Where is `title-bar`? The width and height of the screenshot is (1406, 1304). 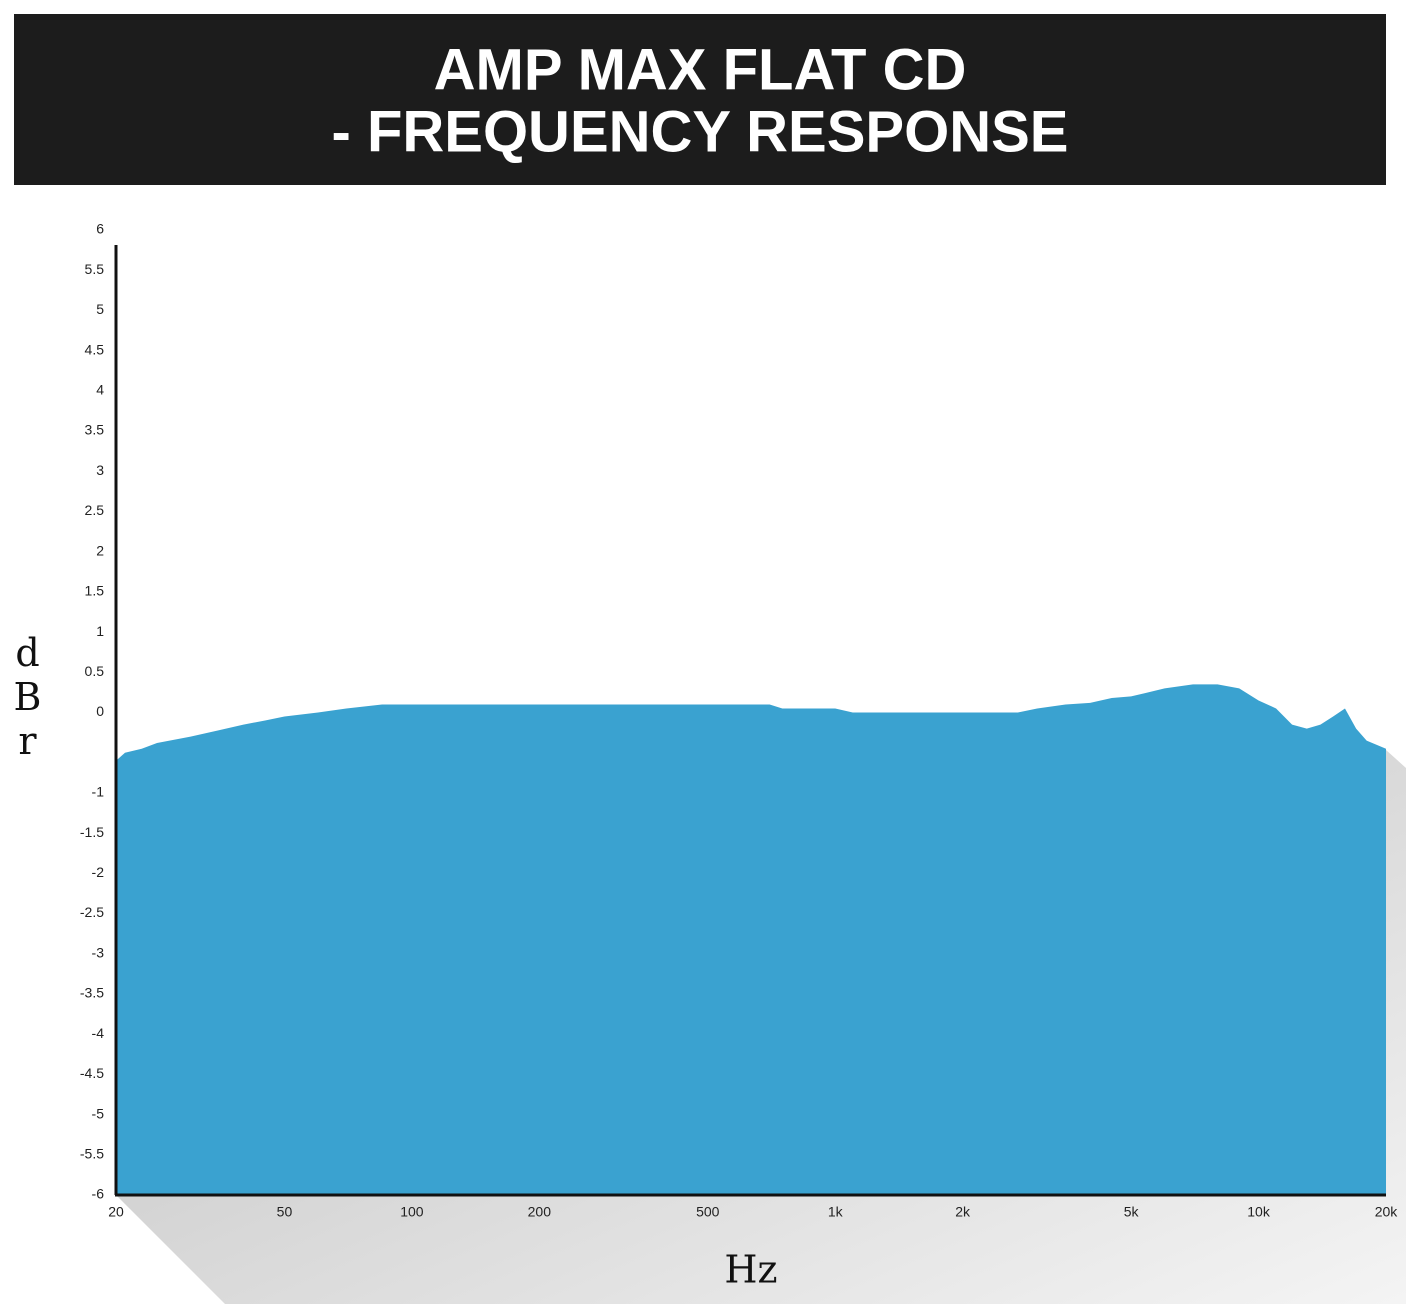 title-bar is located at coordinates (700, 99).